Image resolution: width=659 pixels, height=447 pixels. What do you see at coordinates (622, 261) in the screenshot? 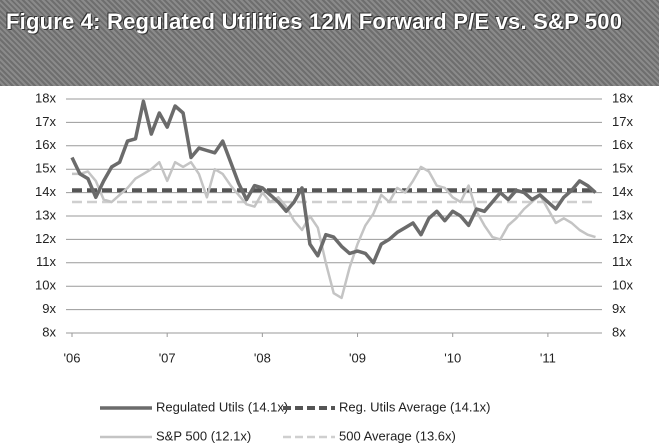
I see `y2-tick-label: 11x` at bounding box center [622, 261].